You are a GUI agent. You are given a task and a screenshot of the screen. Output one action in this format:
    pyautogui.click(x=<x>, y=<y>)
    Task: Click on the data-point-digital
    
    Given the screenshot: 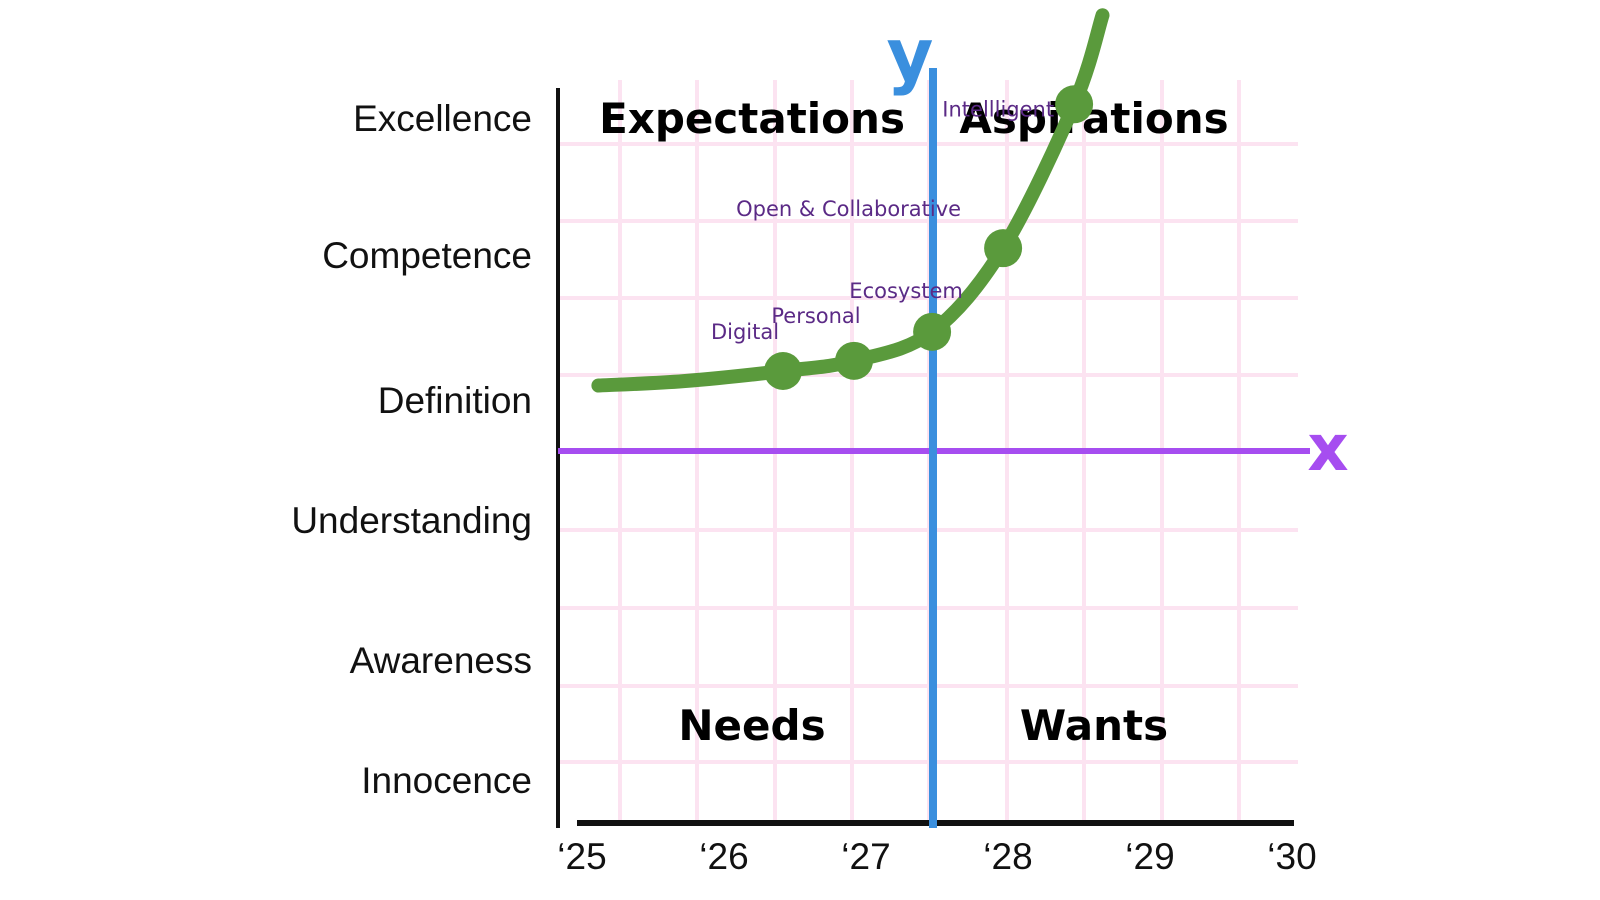 What is the action you would take?
    pyautogui.click(x=783, y=371)
    